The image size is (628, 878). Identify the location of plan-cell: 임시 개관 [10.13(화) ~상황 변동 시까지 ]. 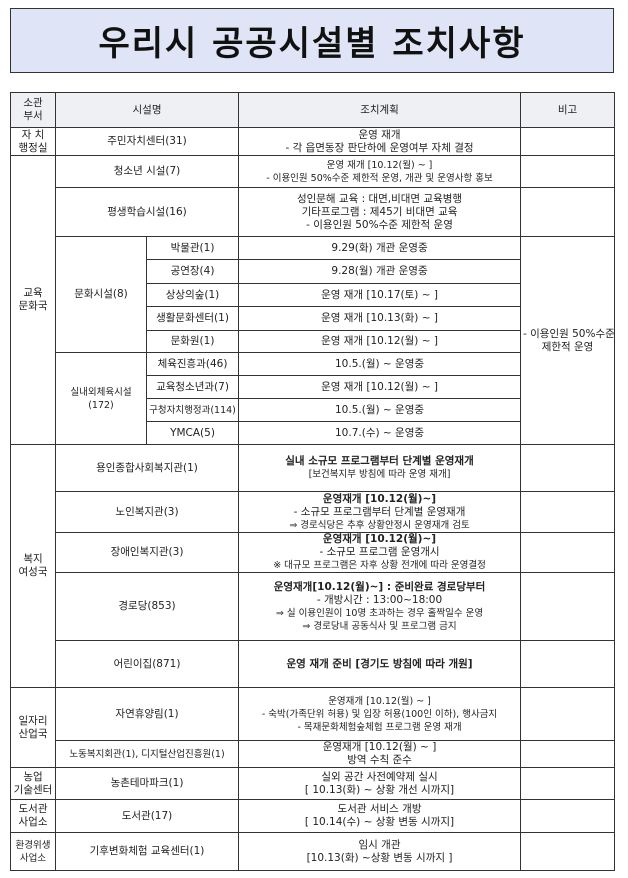
(380, 851).